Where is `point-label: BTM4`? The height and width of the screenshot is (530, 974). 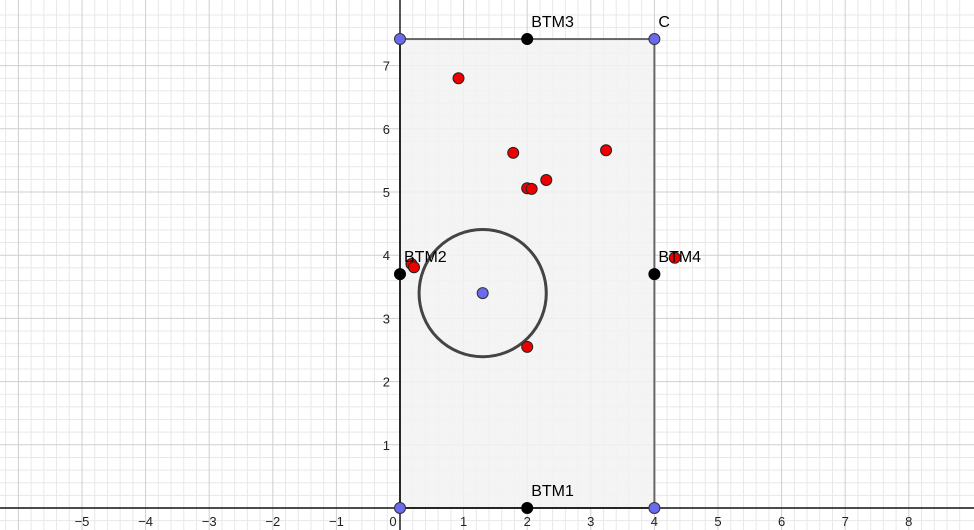
point-label: BTM4 is located at coordinates (679, 257).